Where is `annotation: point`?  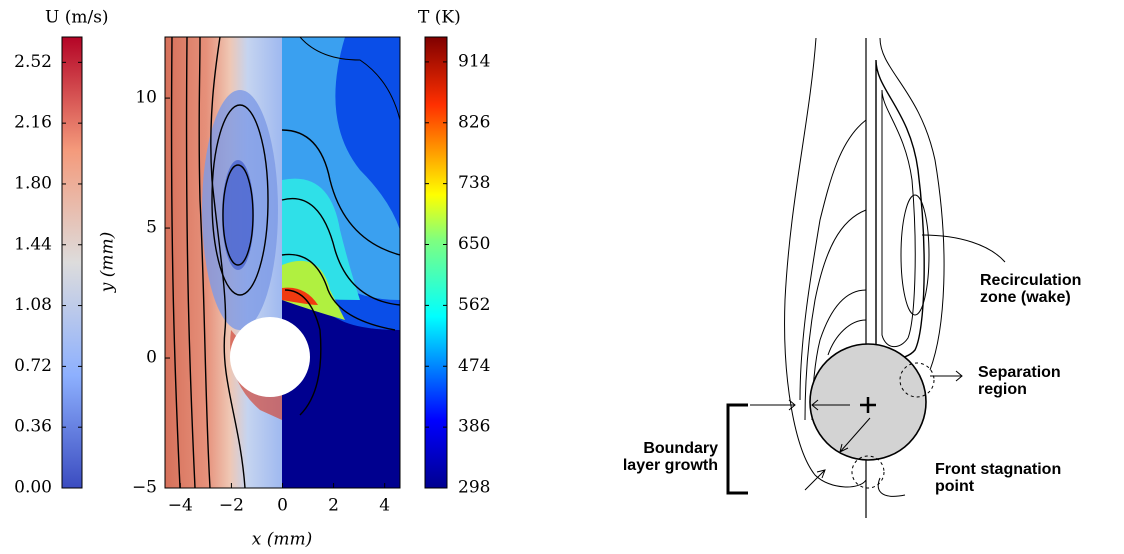
annotation: point is located at coordinates (955, 486).